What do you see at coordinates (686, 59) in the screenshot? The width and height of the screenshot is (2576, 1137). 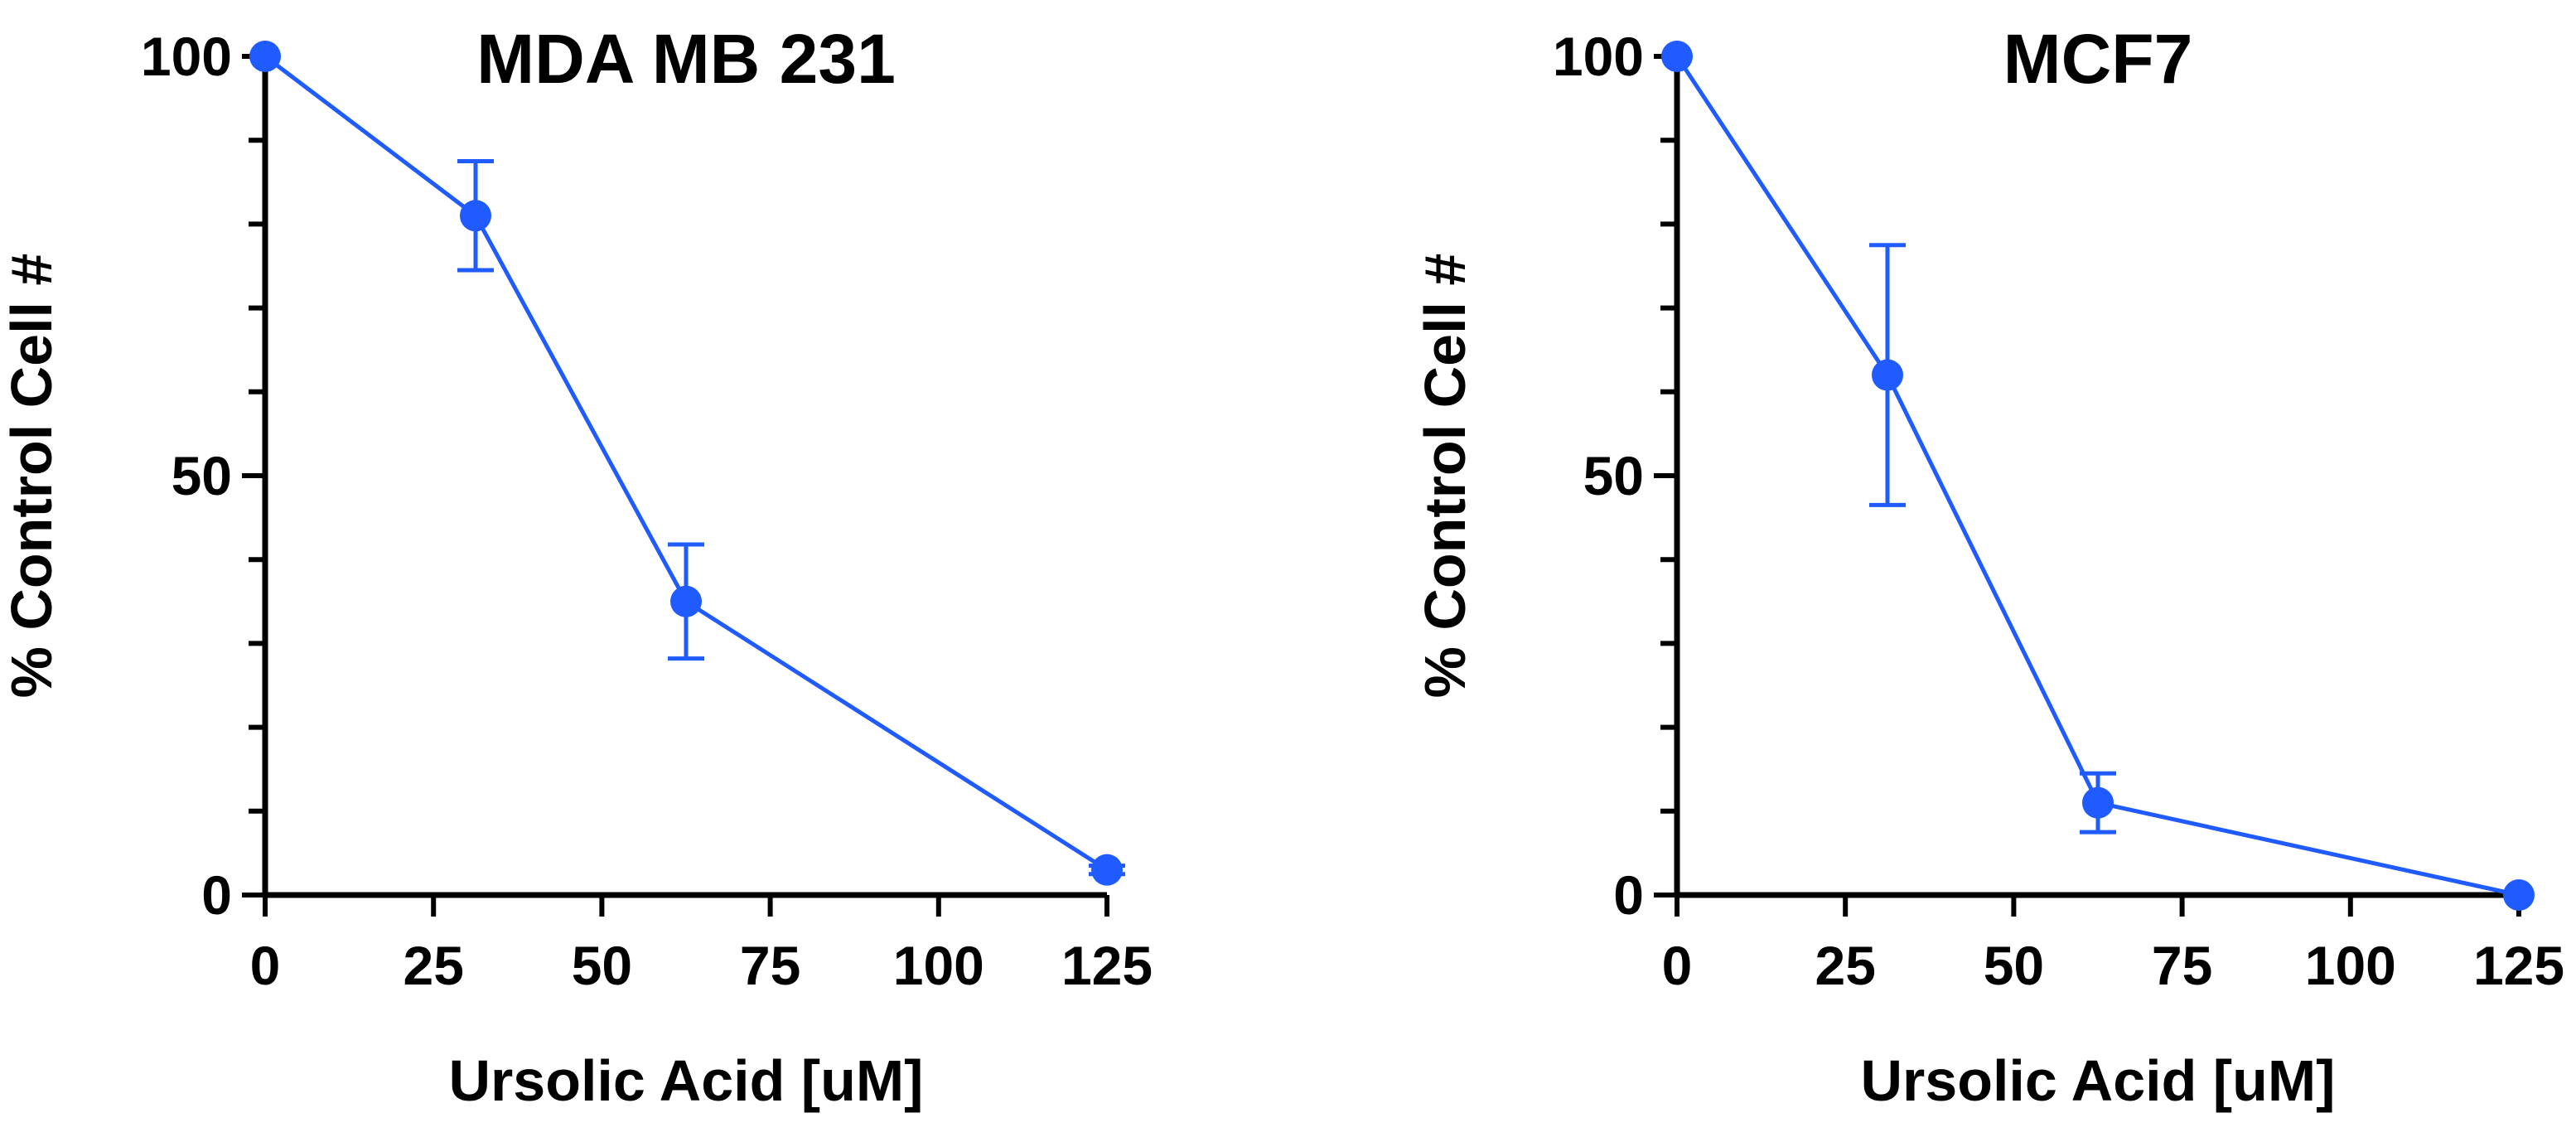 I see `chart-title: MDA MB 231` at bounding box center [686, 59].